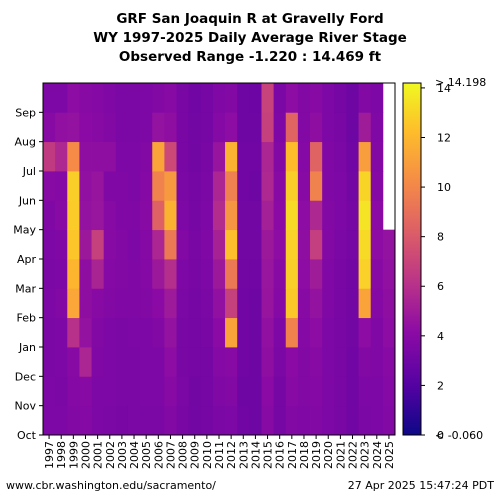 This screenshot has width=500, height=500. What do you see at coordinates (280, 455) in the screenshot?
I see `x-tick-label: 2016` at bounding box center [280, 455].